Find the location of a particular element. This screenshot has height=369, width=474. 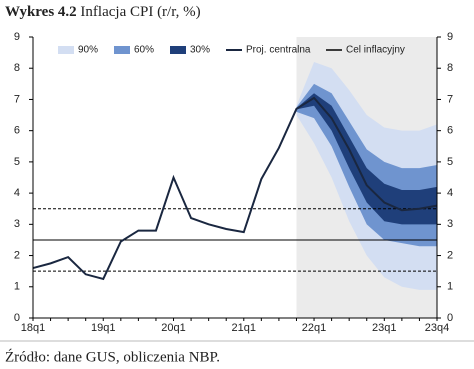

title-label: Wykres 4.2 is located at coordinates (41, 12).